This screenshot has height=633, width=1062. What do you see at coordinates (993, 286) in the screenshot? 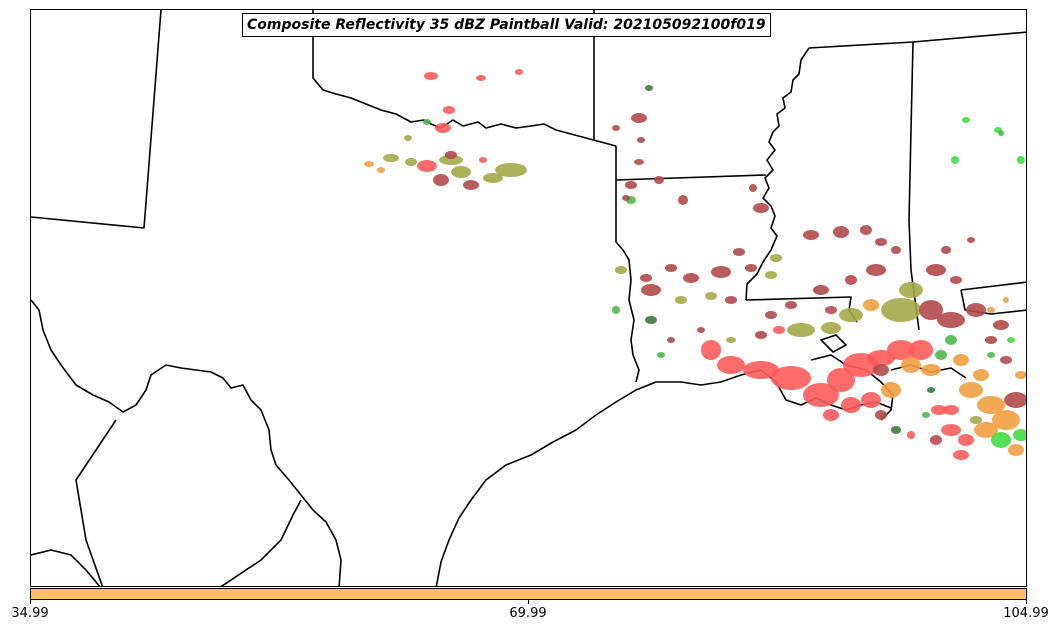
I see `border-al-ga` at bounding box center [993, 286].